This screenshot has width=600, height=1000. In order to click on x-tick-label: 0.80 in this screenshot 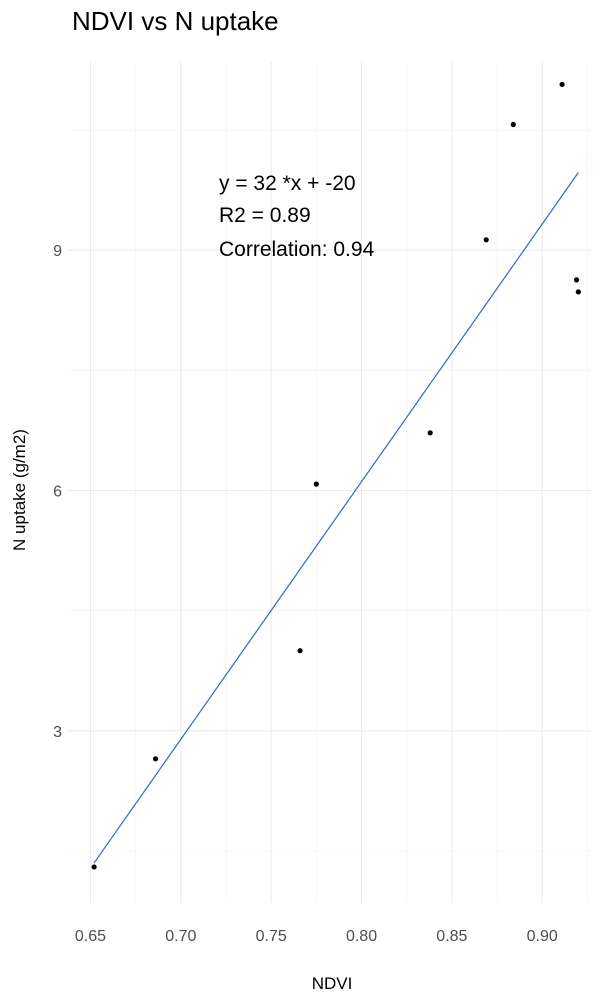, I will do `click(361, 936)`.